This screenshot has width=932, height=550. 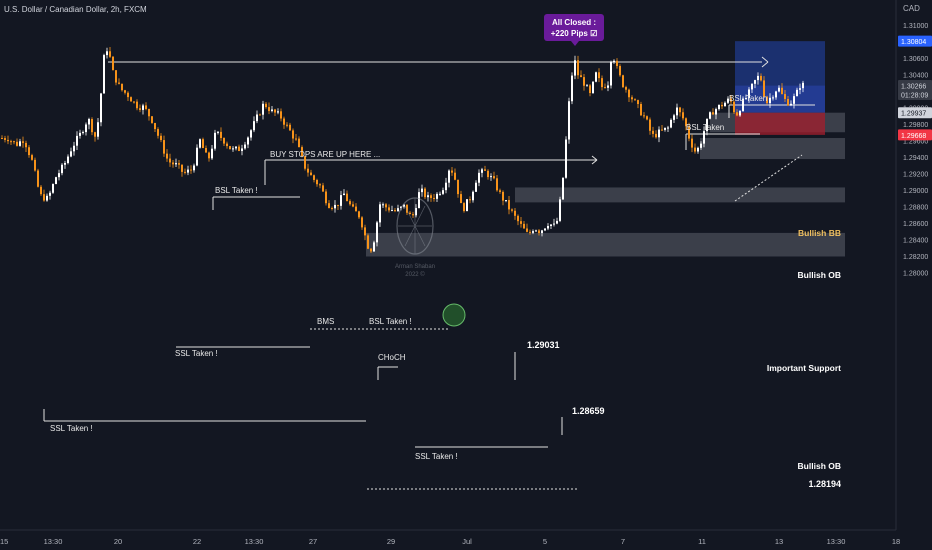 I want to click on time-tick-label: 18, so click(x=896, y=541).